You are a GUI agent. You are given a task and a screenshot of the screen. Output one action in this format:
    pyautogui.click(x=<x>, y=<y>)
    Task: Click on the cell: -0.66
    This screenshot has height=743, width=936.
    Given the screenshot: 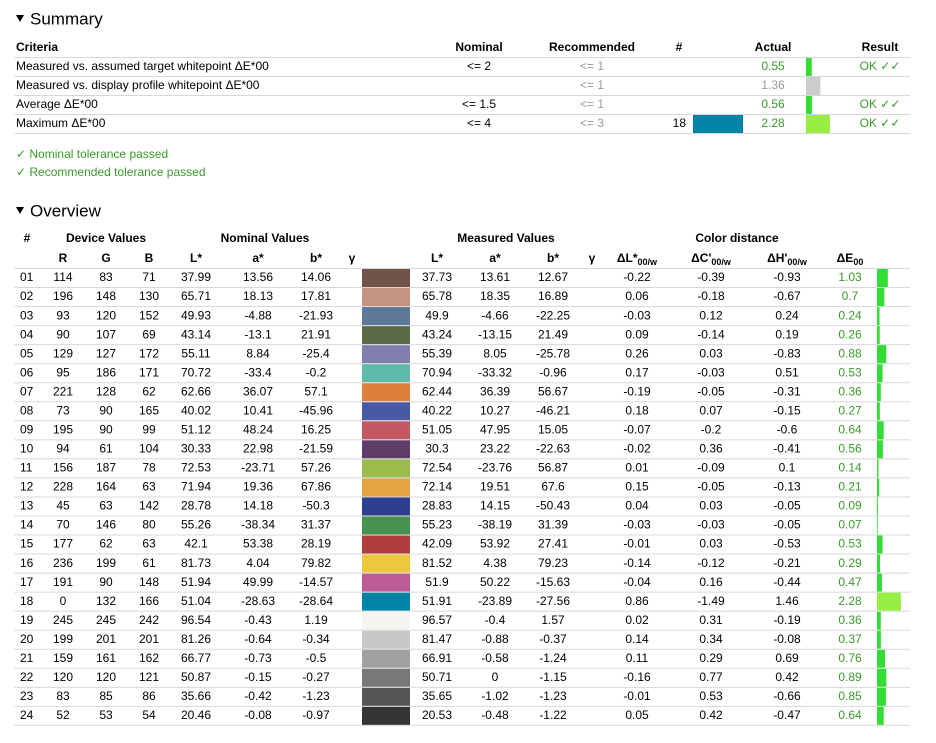 What is the action you would take?
    pyautogui.click(x=787, y=696)
    